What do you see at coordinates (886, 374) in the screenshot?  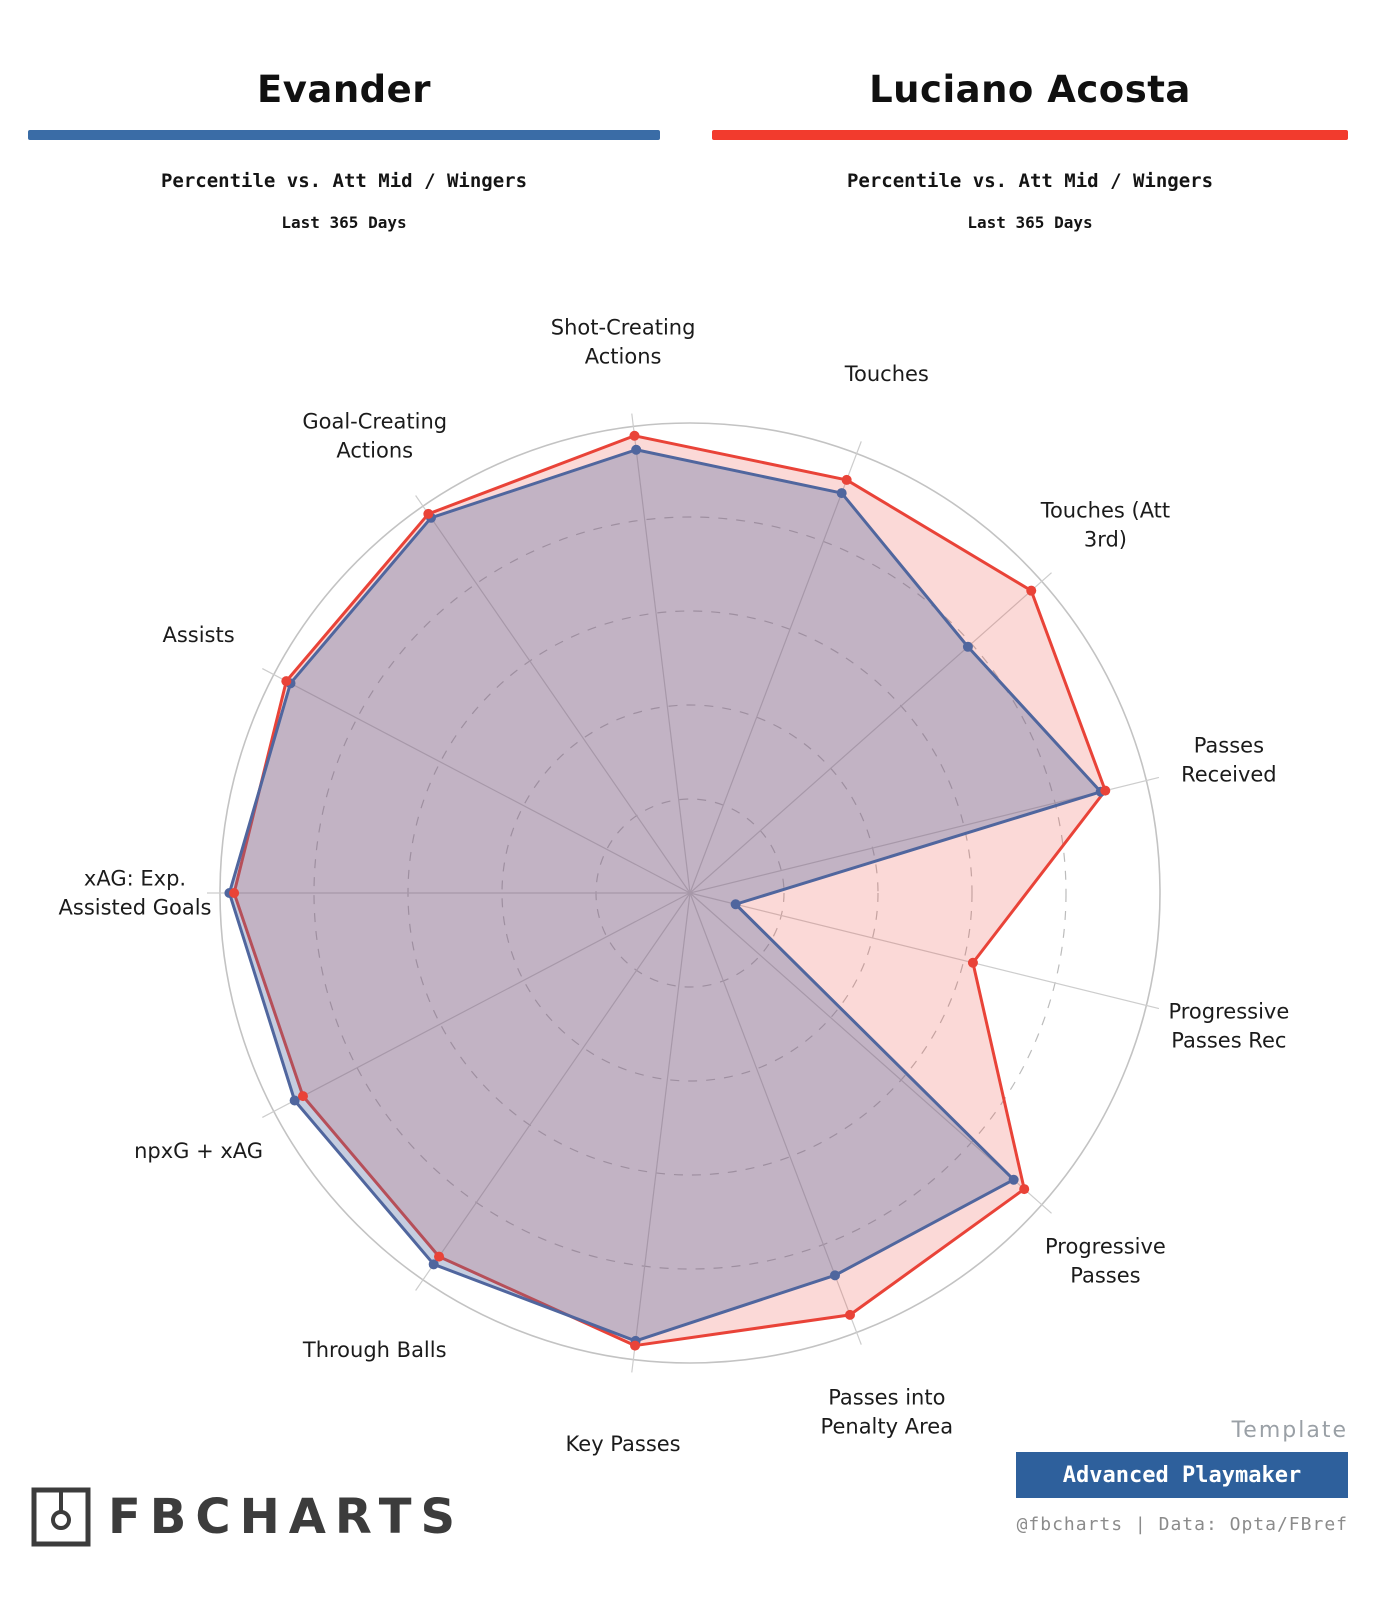 I see `axis-label-touches: Touches` at bounding box center [886, 374].